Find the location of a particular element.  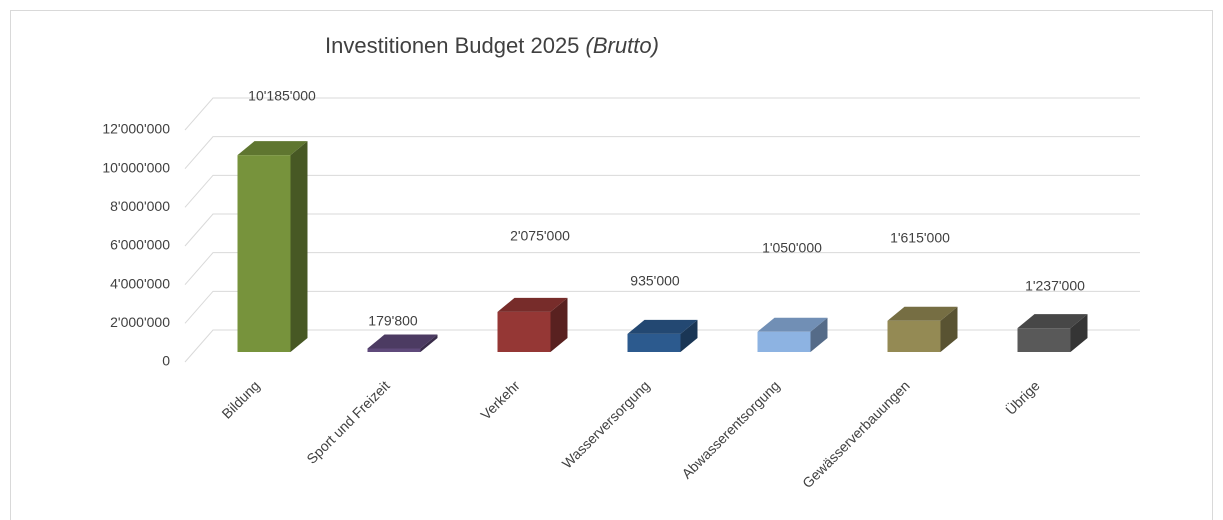

data-label: 1'615'000 is located at coordinates (920, 238).